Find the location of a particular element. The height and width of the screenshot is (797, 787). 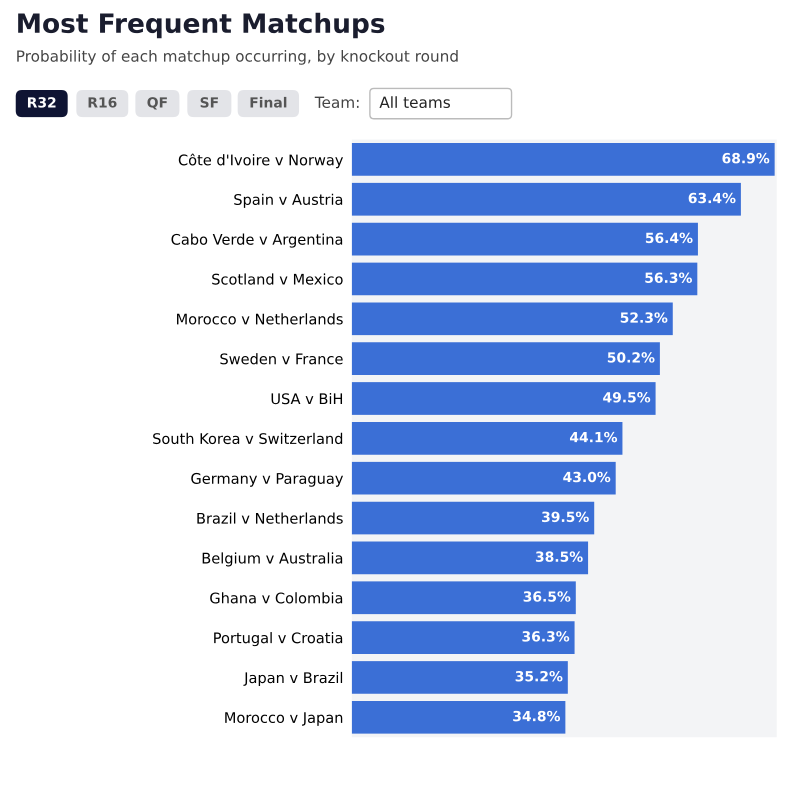

data-label: 36.5% is located at coordinates (547, 596).